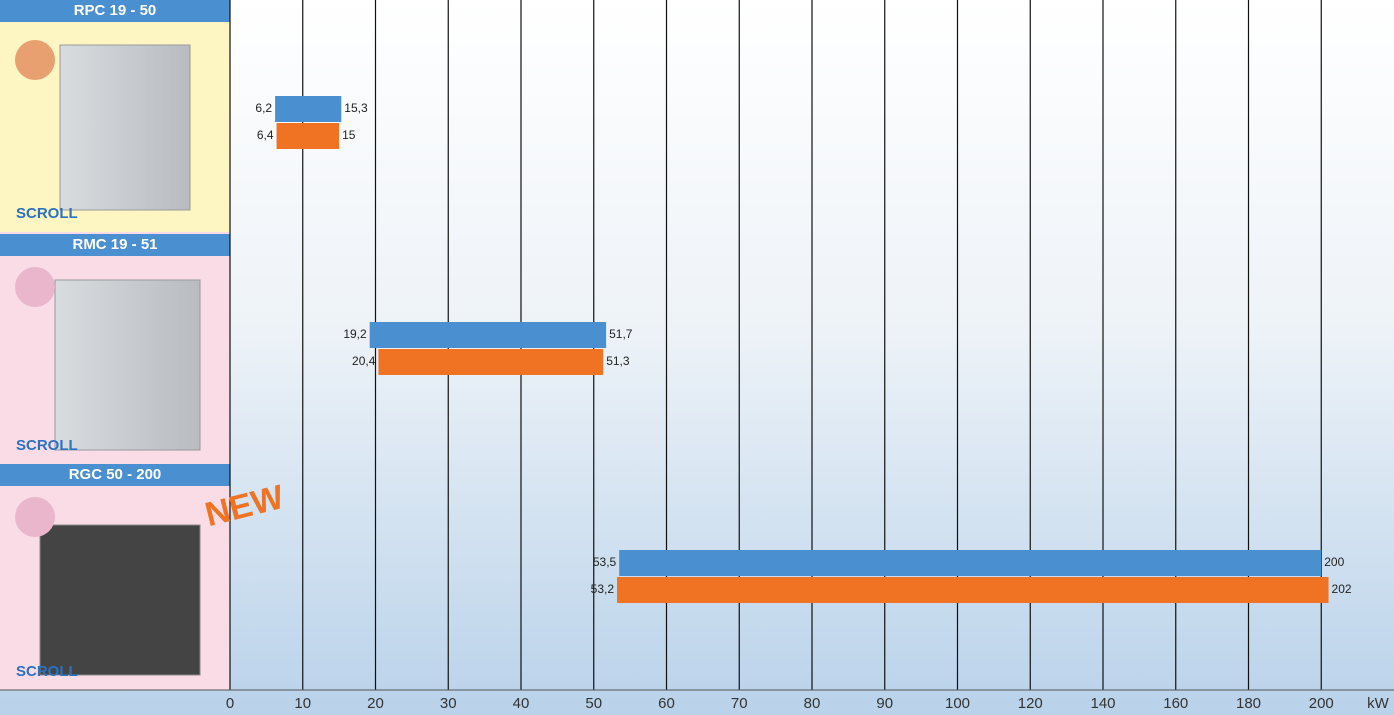 This screenshot has height=715, width=1394. What do you see at coordinates (603, 589) in the screenshot?
I see `start-label: 53,2` at bounding box center [603, 589].